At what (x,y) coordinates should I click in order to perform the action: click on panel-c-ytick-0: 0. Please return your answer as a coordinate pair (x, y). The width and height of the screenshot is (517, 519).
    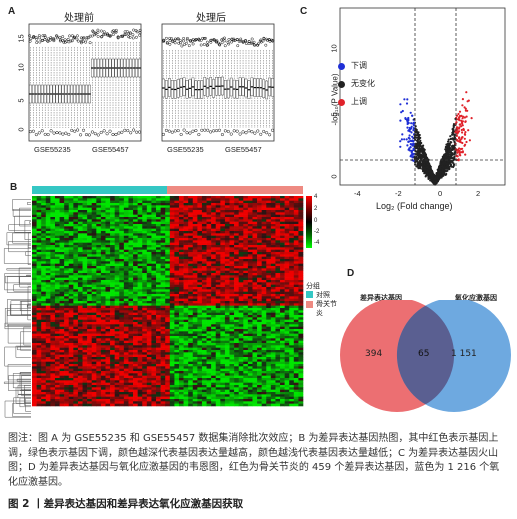
    Looking at the image, I should click on (334, 176).